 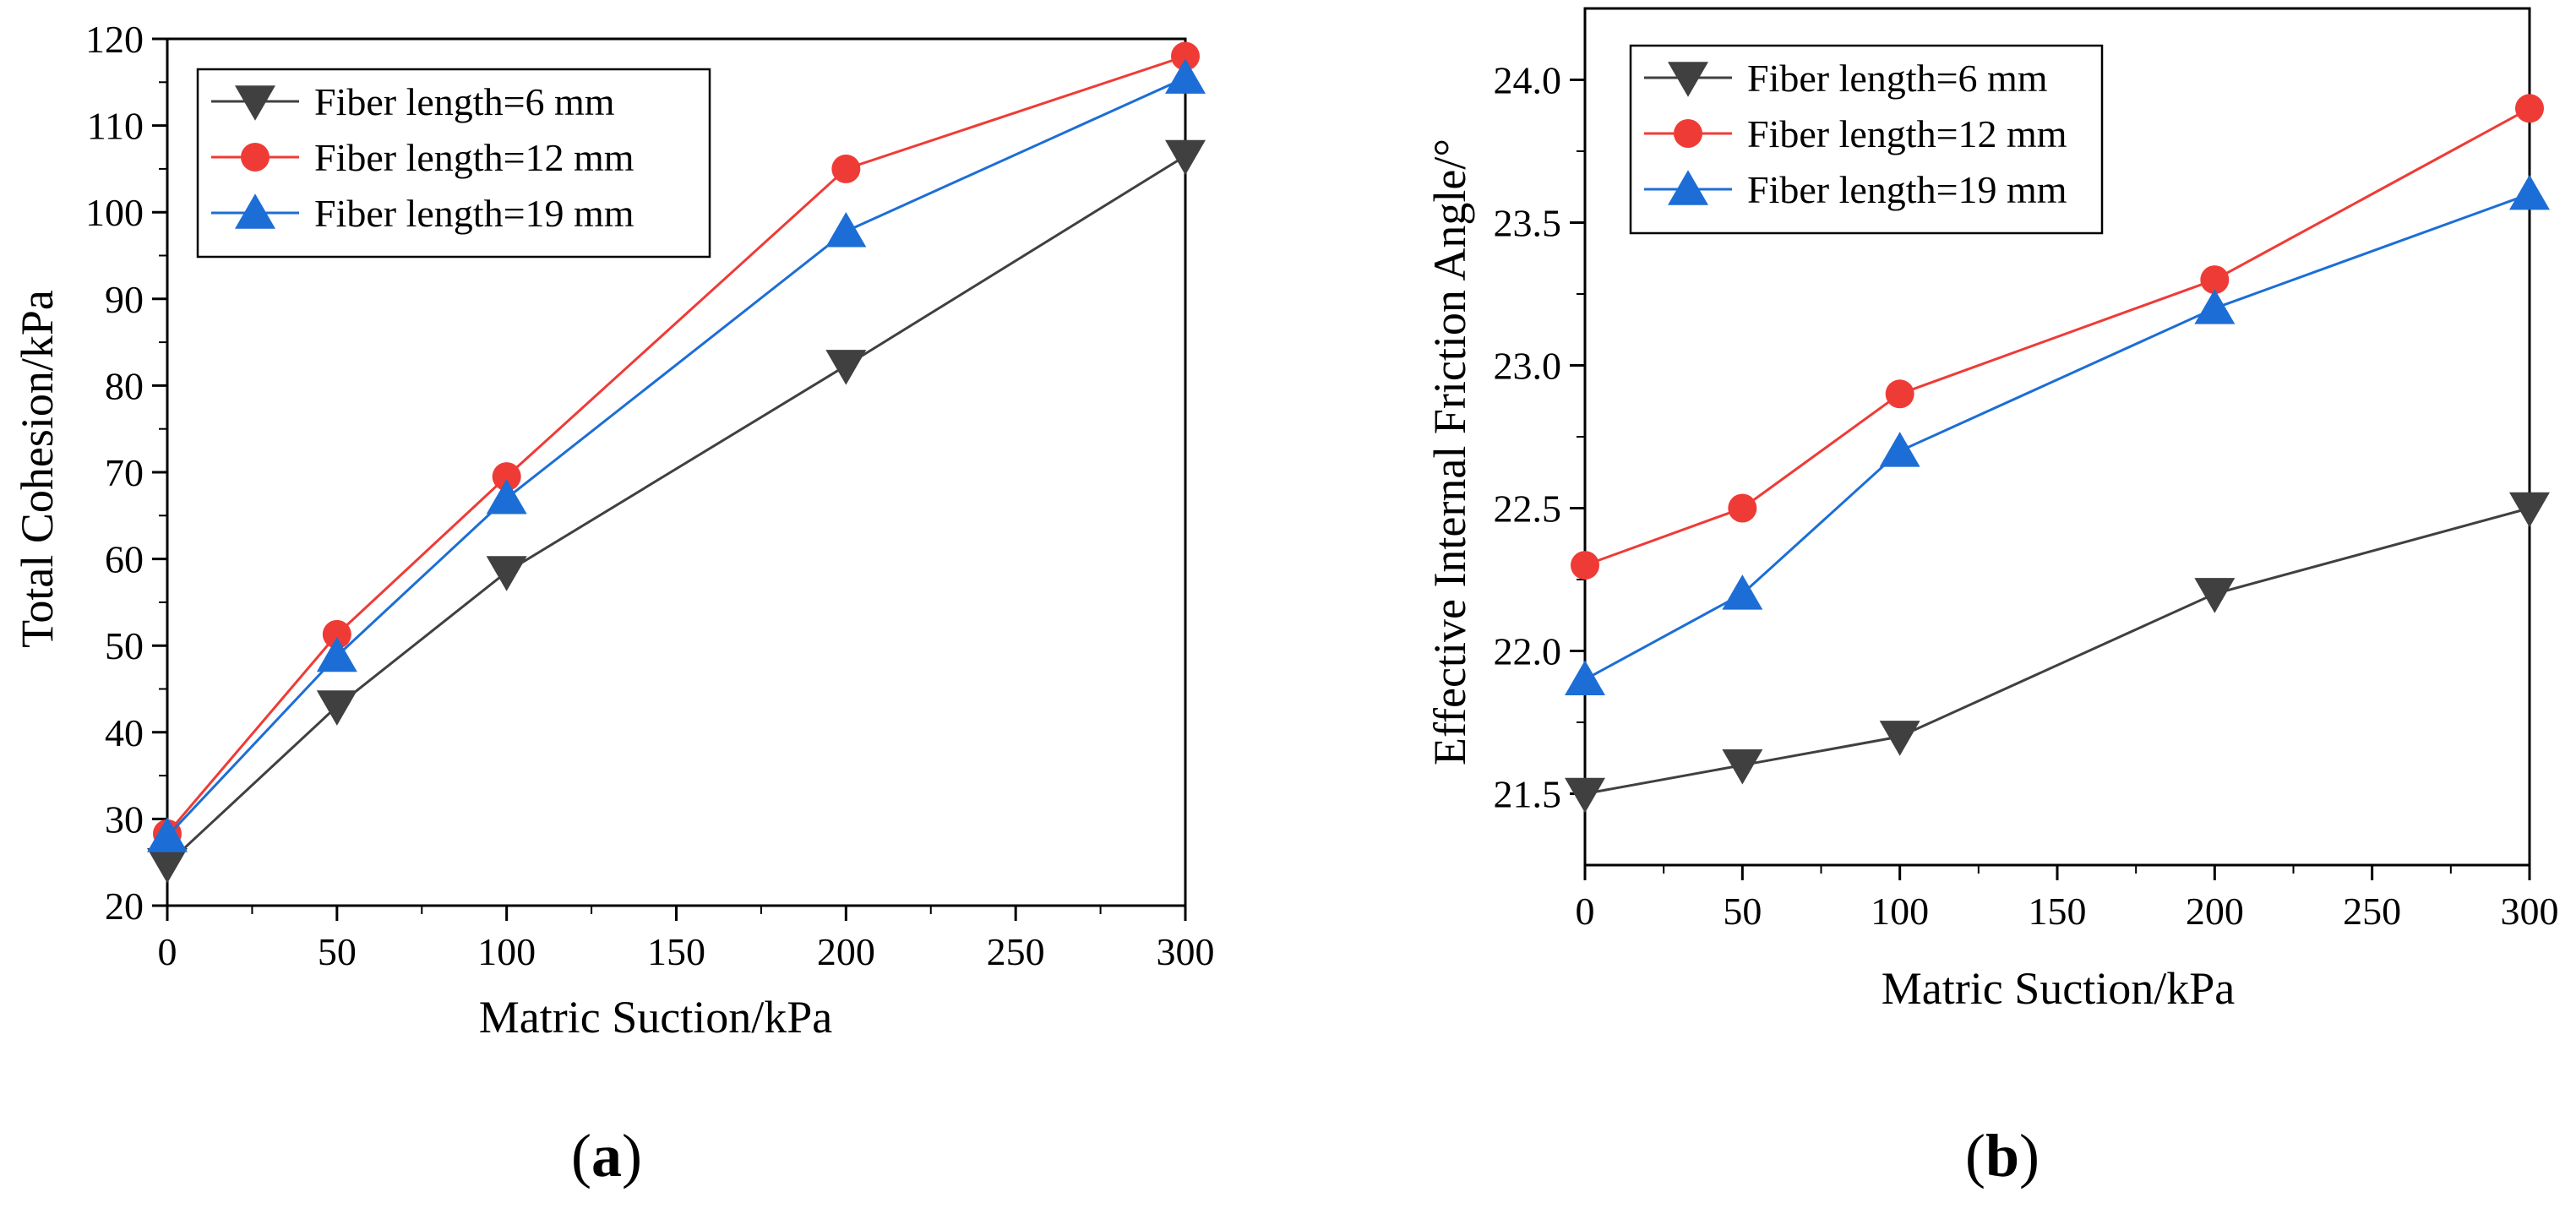 I want to click on y-tick-label: 30, so click(x=125, y=819).